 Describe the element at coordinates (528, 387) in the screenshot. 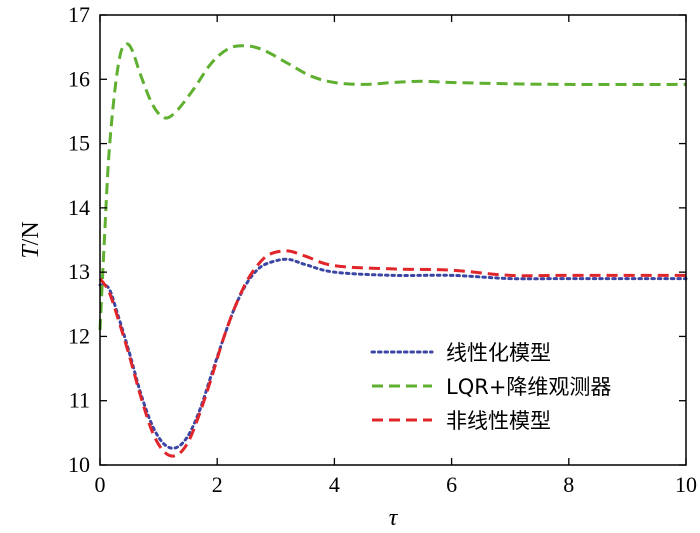

I see `legend-label-lqr-observer: LQR+降维观测器` at that location.